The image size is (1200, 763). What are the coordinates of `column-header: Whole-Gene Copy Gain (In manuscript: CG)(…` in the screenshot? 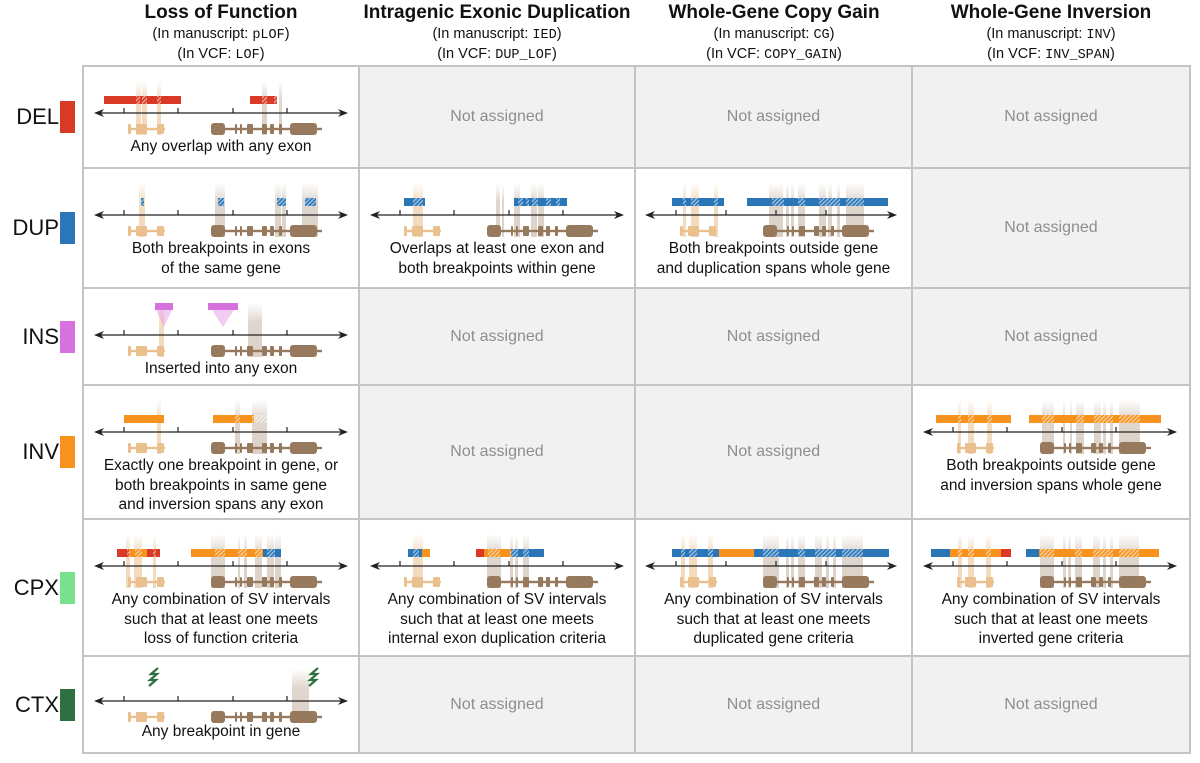 It's located at (774, 32).